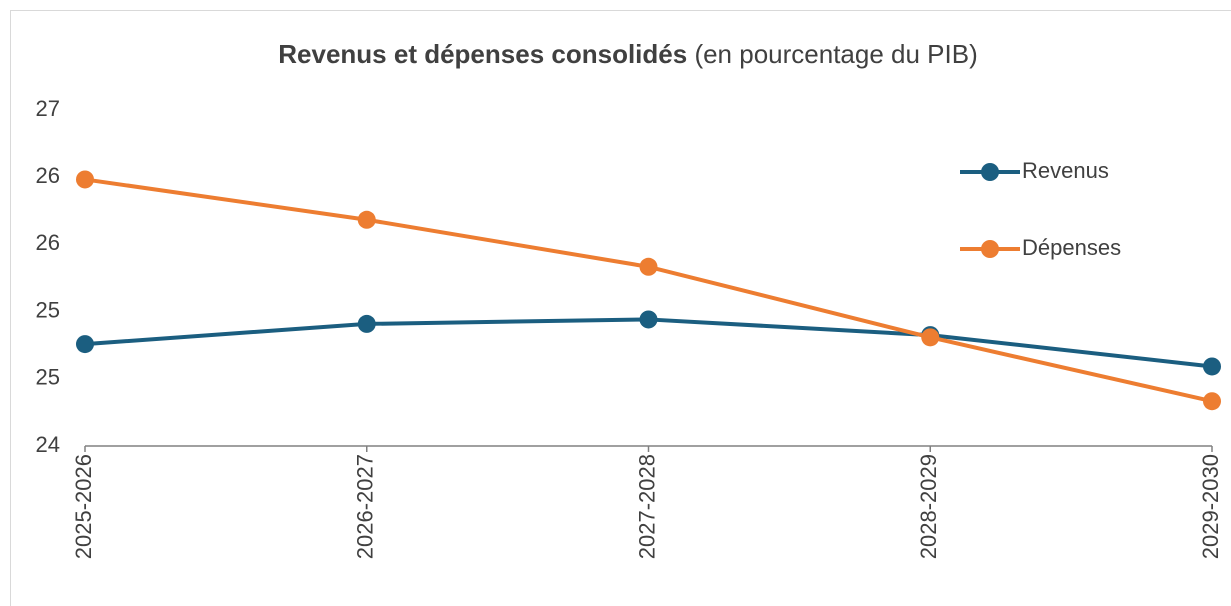 Image resolution: width=1231 pixels, height=606 pixels. Describe the element at coordinates (1210, 506) in the screenshot. I see `x-tick-label: 2029-2030` at that location.